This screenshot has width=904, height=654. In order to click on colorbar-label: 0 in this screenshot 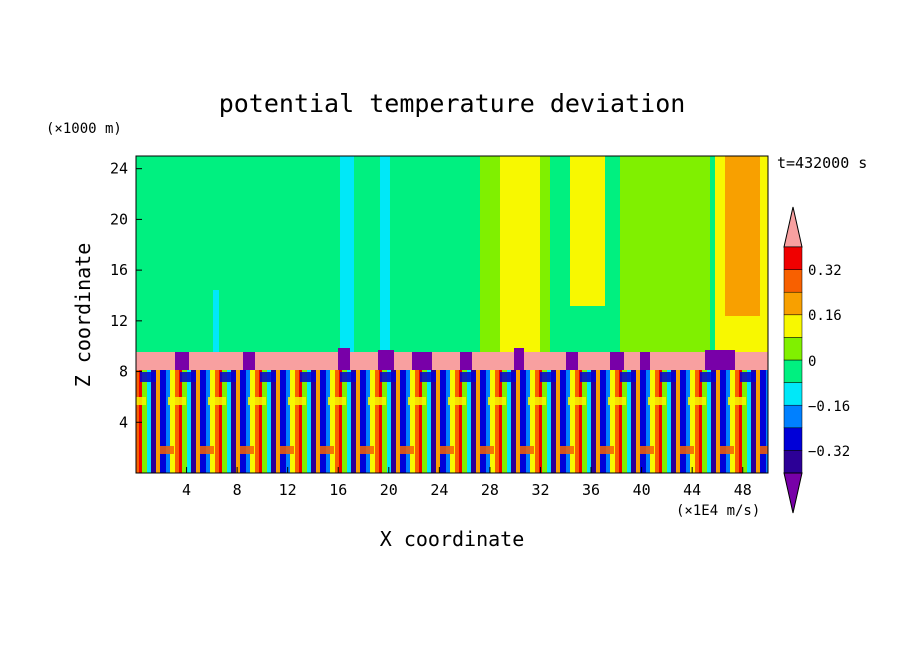, I will do `click(812, 362)`.